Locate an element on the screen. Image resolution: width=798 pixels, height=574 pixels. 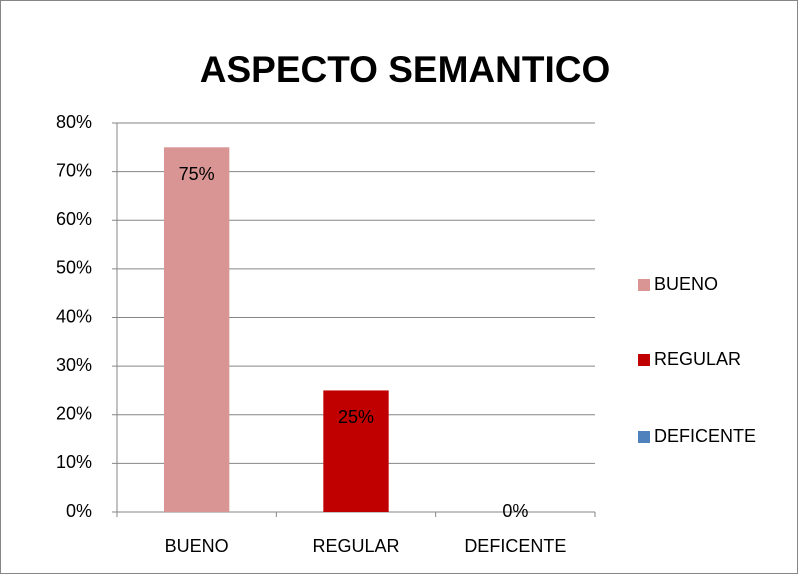
y-tick-label: 20% is located at coordinates (74, 414).